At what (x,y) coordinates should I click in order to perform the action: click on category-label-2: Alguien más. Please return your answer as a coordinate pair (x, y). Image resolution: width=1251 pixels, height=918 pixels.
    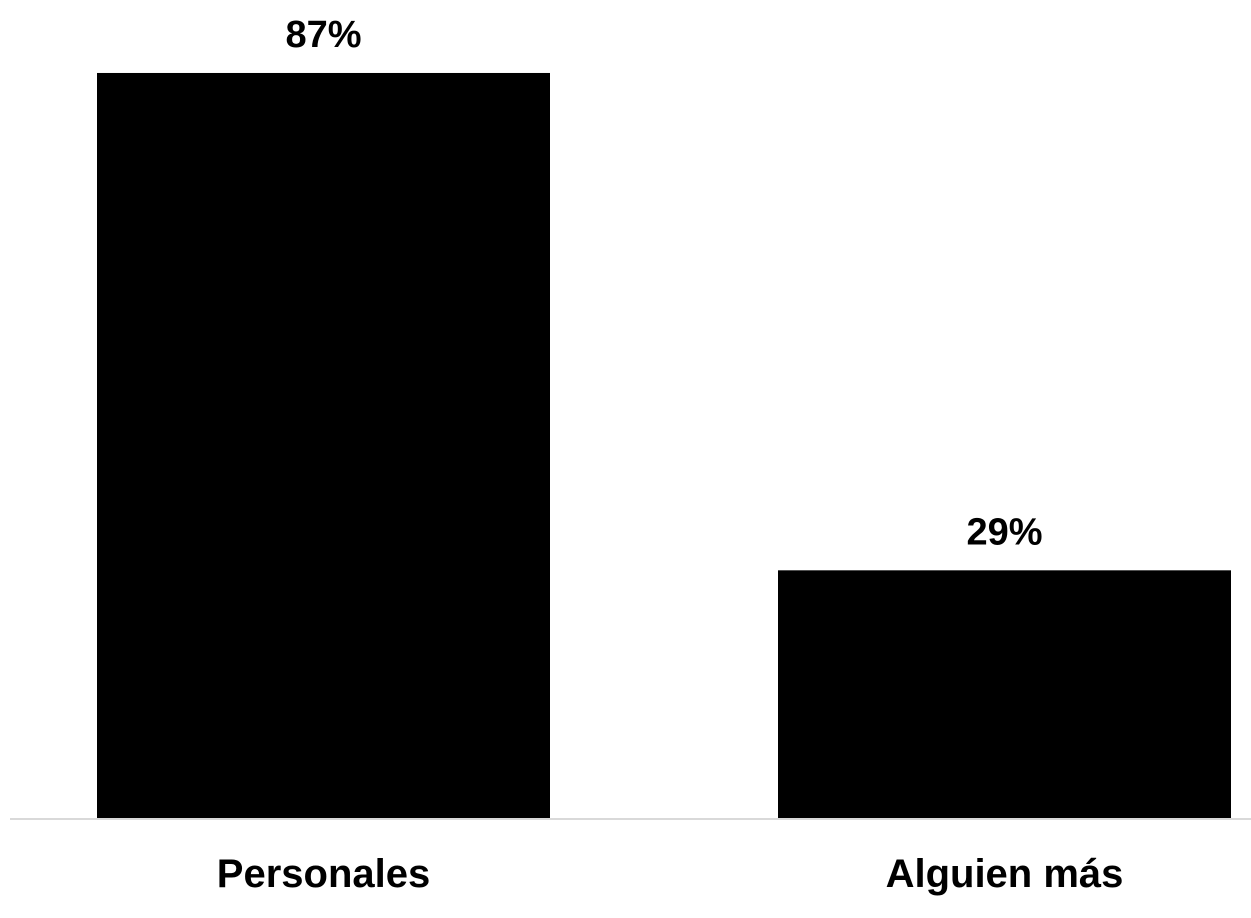
    Looking at the image, I should click on (1005, 874).